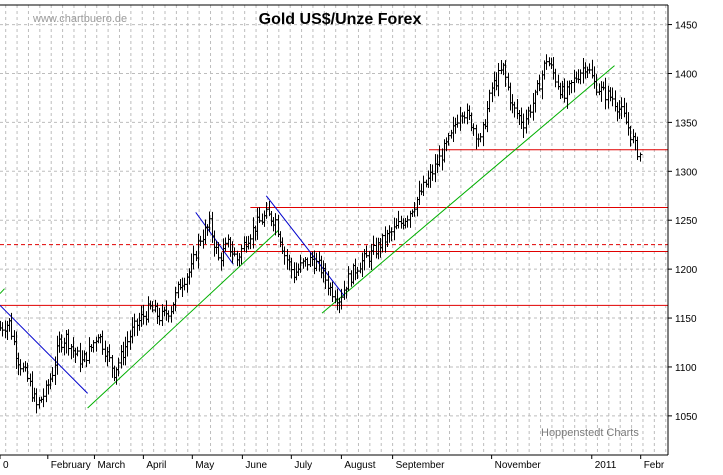  What do you see at coordinates (156, 465) in the screenshot?
I see `x-tick-label: April` at bounding box center [156, 465].